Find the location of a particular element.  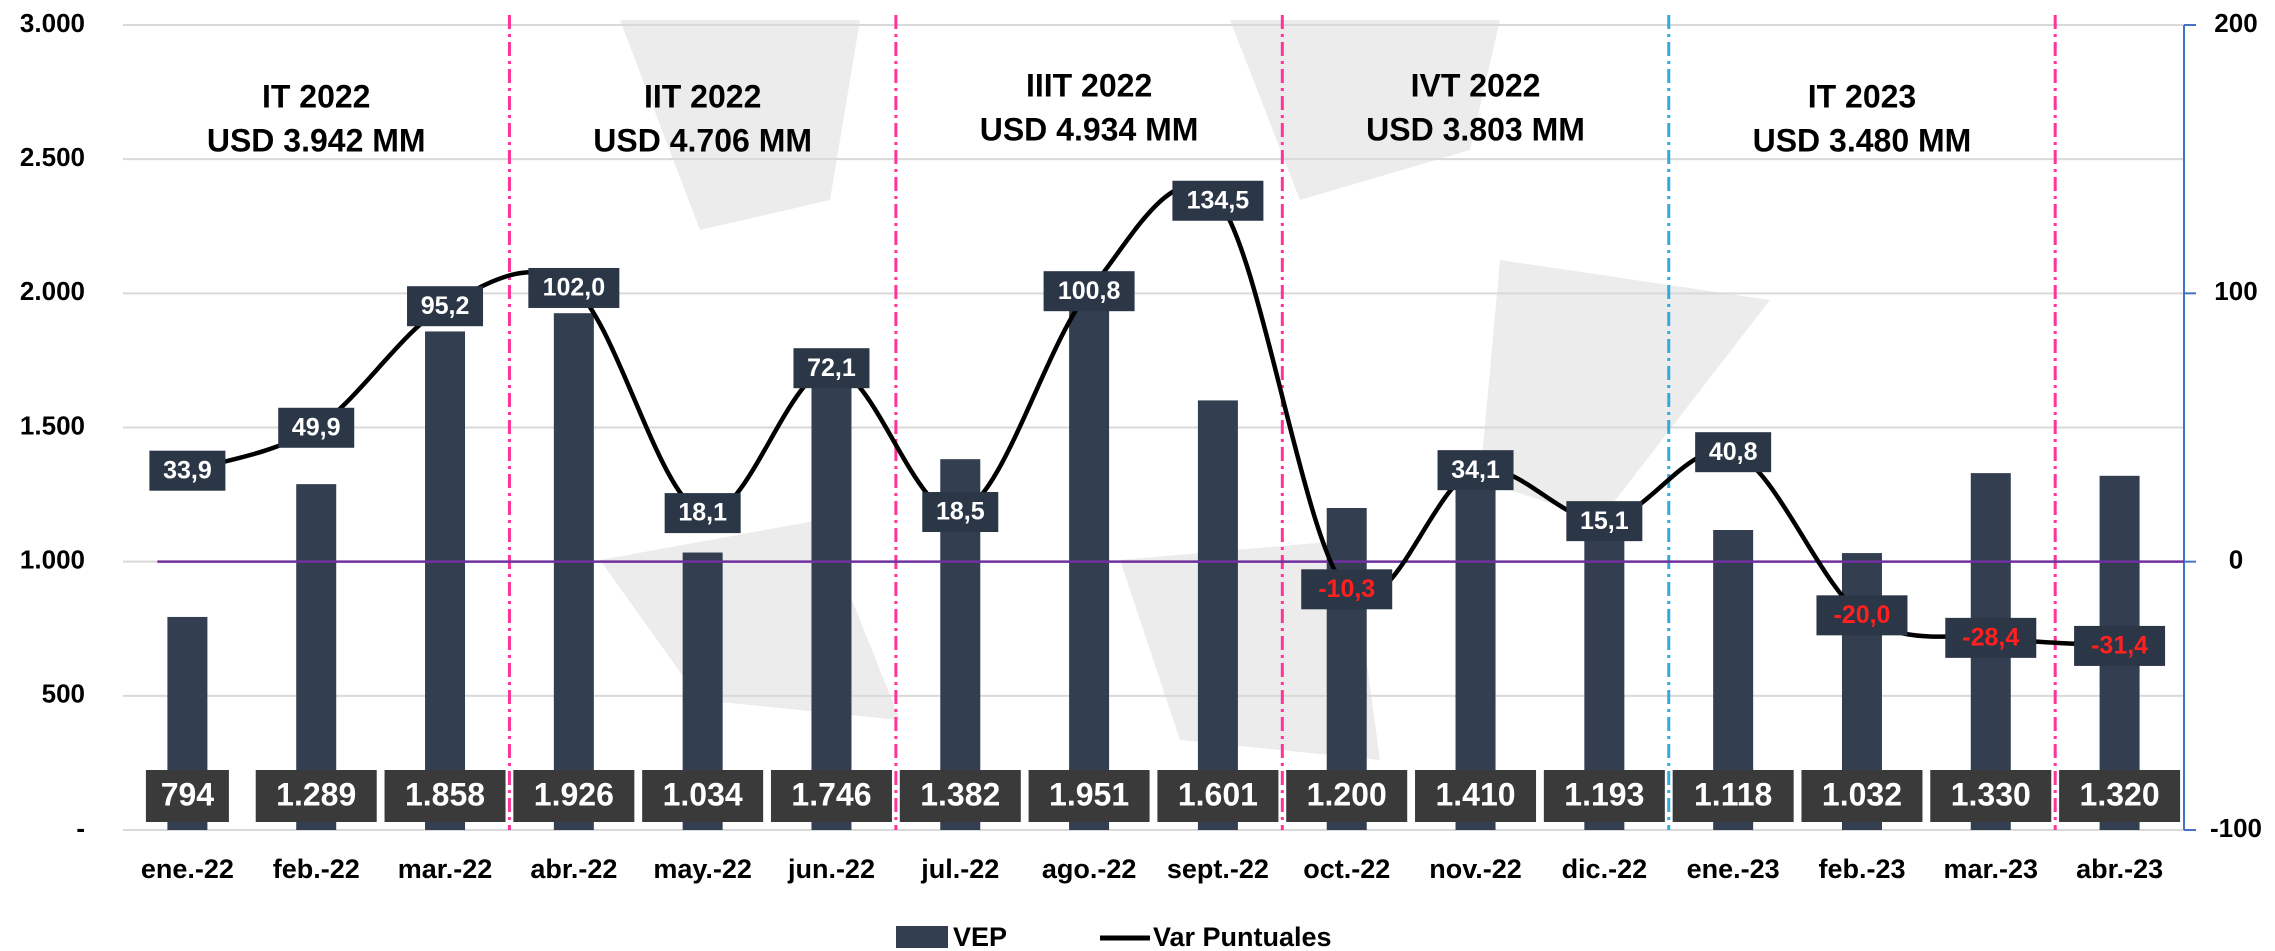

bar-value-label: 1.951 is located at coordinates (1089, 794).